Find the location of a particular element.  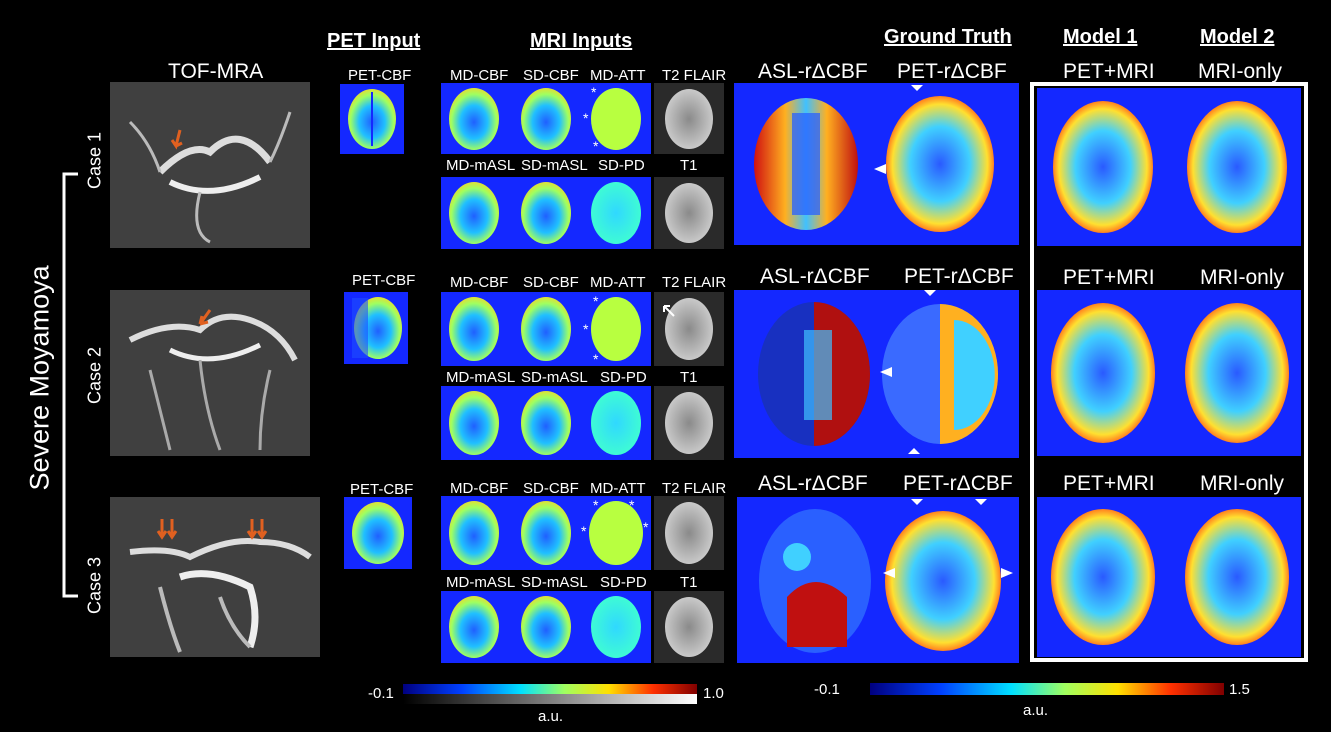

mri-c2-label-mdatt: MD-ATT is located at coordinates (618, 282).